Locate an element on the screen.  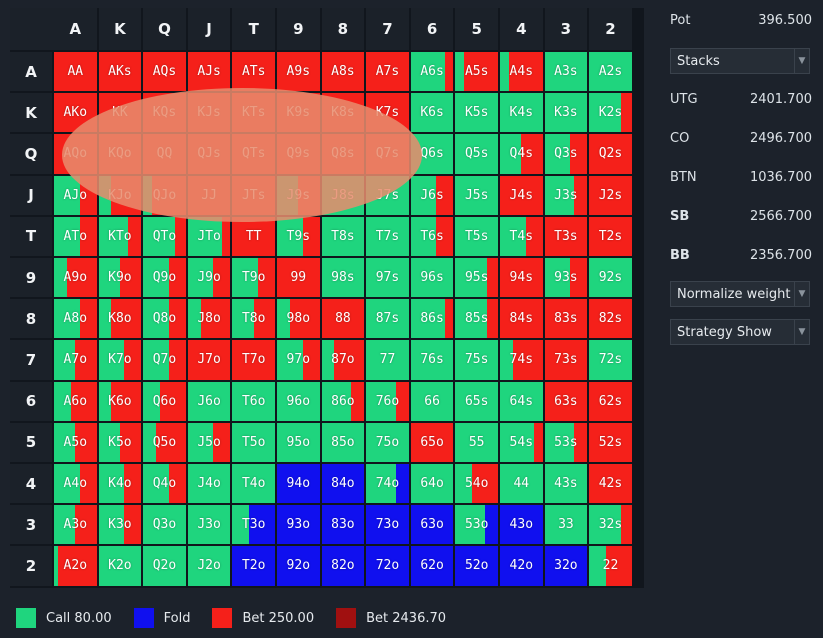
hand-cell-t8o: T8o is located at coordinates (254, 320).